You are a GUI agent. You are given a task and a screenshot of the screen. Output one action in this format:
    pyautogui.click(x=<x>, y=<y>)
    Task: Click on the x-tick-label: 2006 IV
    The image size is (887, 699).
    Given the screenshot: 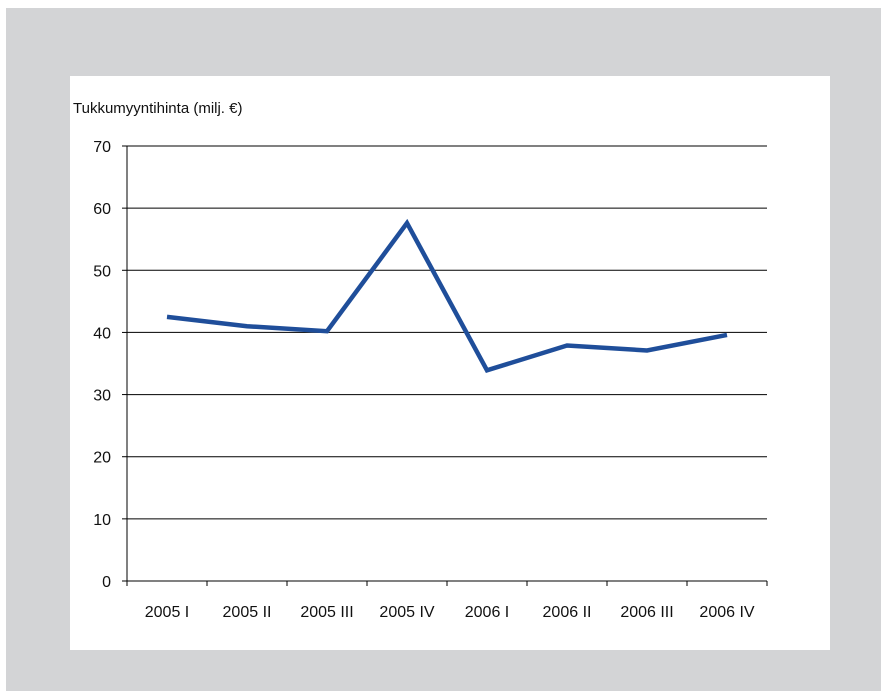 What is the action you would take?
    pyautogui.click(x=726, y=612)
    